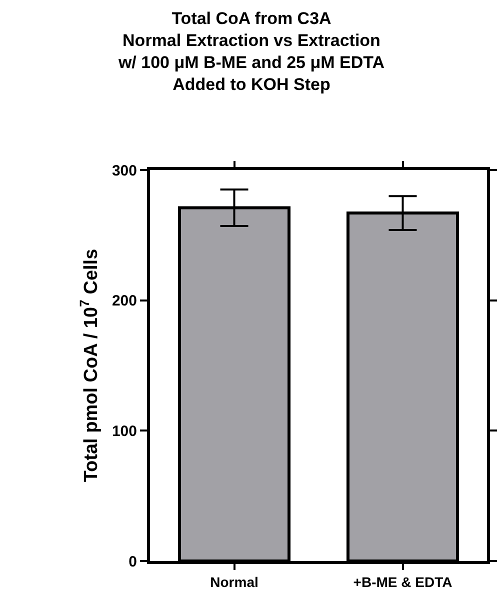 Image resolution: width=503 pixels, height=596 pixels. What do you see at coordinates (132, 561) in the screenshot?
I see `y-tick-label: 0` at bounding box center [132, 561].